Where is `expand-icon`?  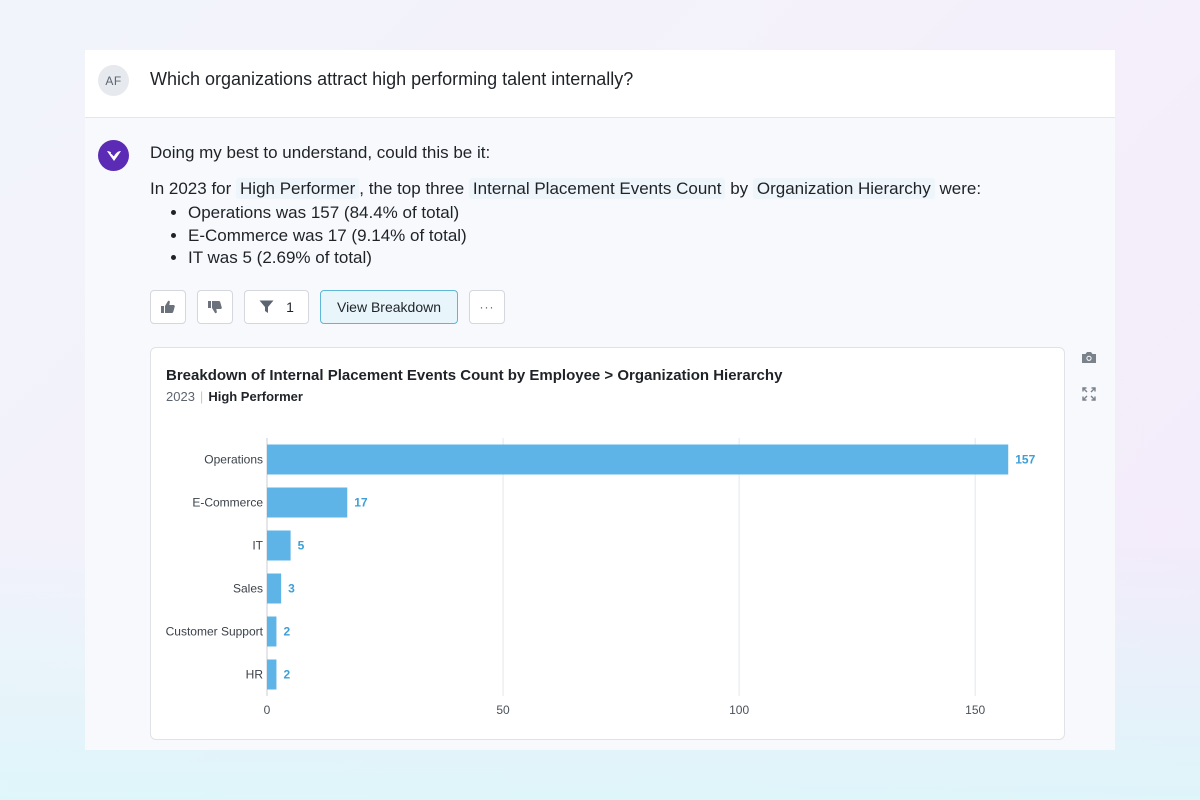 expand-icon is located at coordinates (1089, 394).